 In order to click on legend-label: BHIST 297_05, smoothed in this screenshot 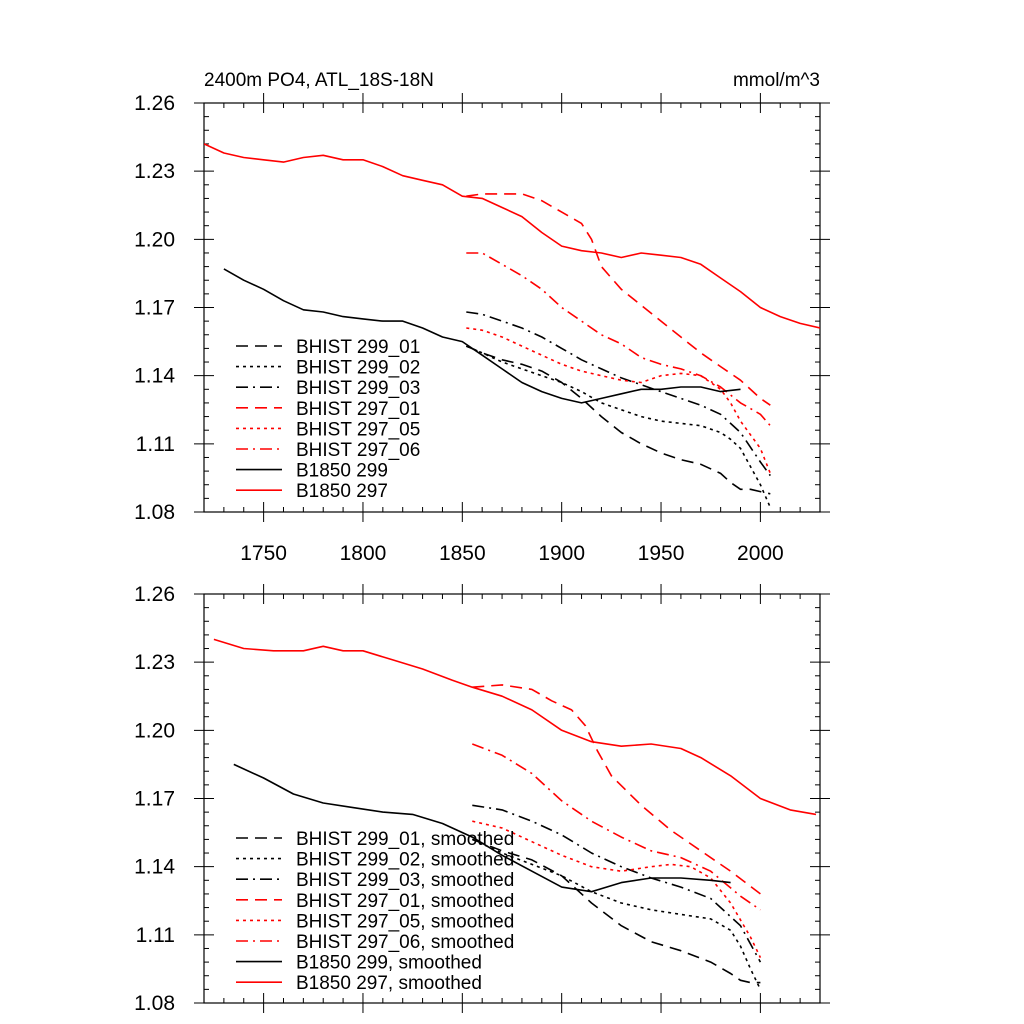, I will do `click(405, 921)`.